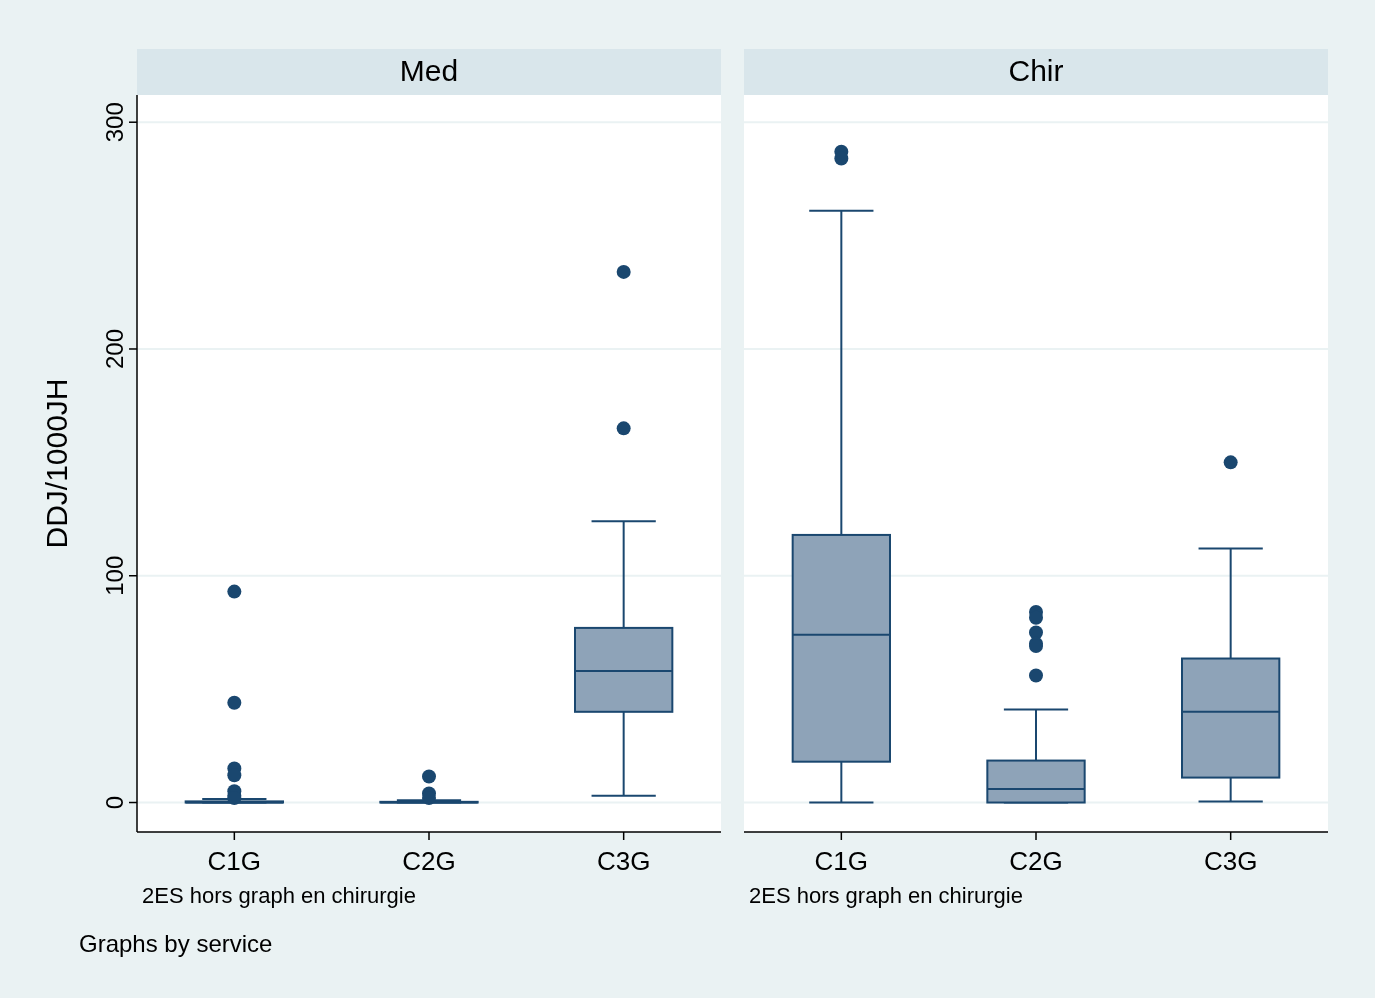 The height and width of the screenshot is (998, 1375). I want to click on y-tick-label: 200, so click(114, 348).